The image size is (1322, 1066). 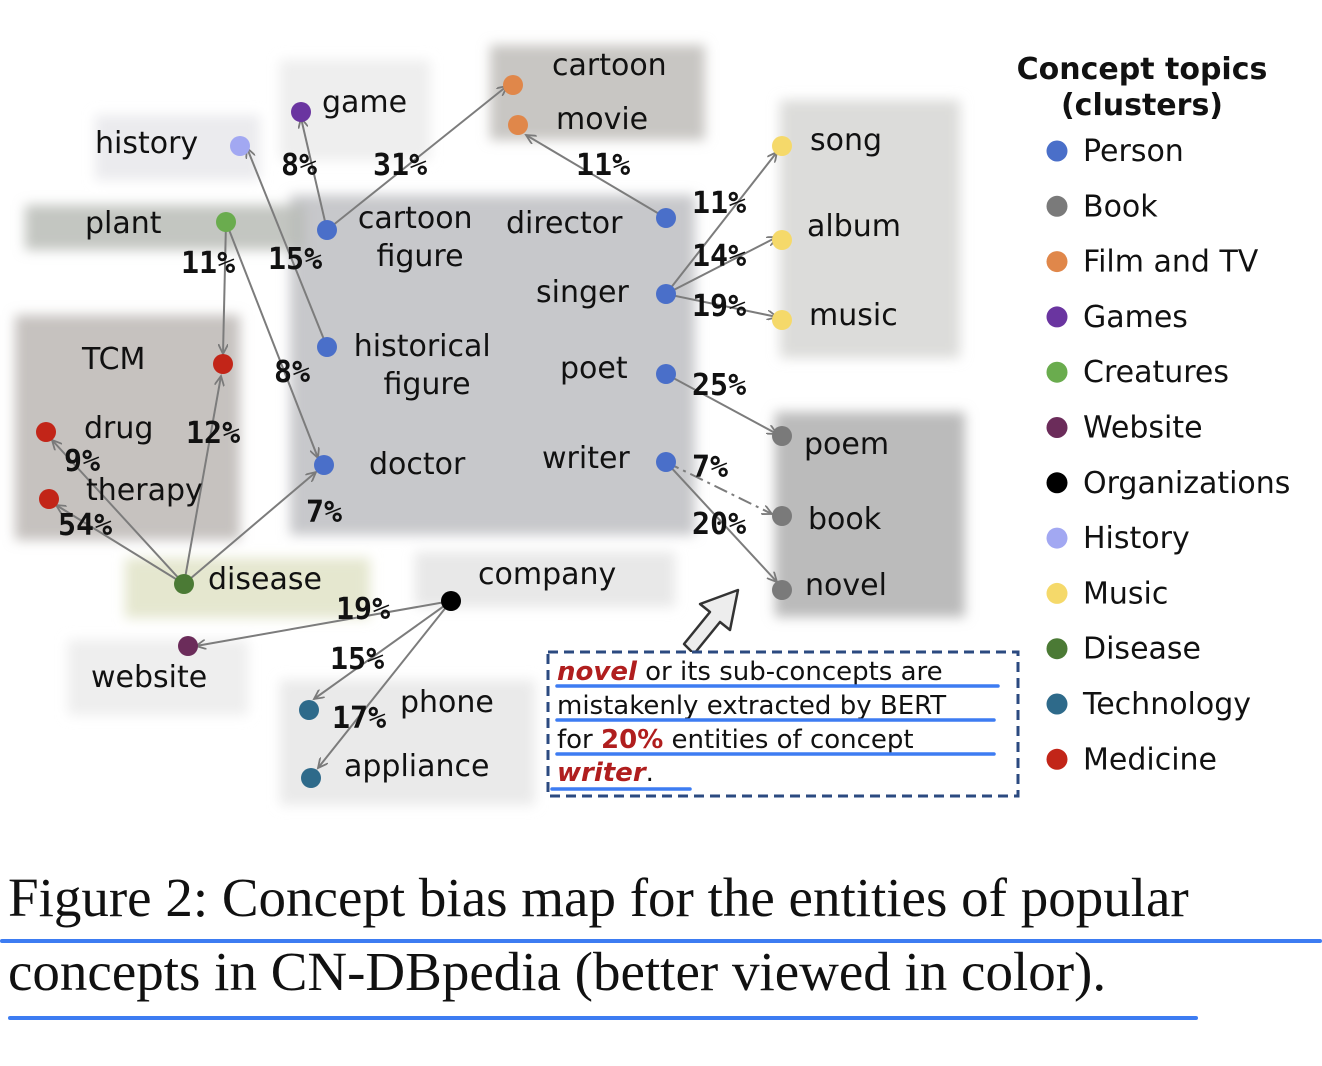 I want to click on edge-label-doctor-disease: 7%, so click(x=324, y=512).